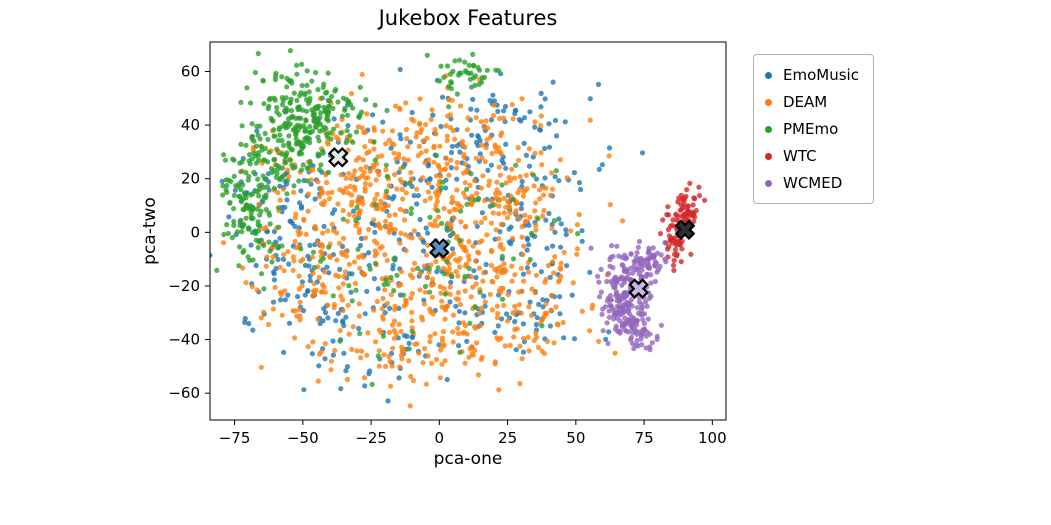 The width and height of the screenshot is (1051, 525). I want to click on legend: EmoMusic DEAM PMEmo WTC WCMED, so click(813, 129).